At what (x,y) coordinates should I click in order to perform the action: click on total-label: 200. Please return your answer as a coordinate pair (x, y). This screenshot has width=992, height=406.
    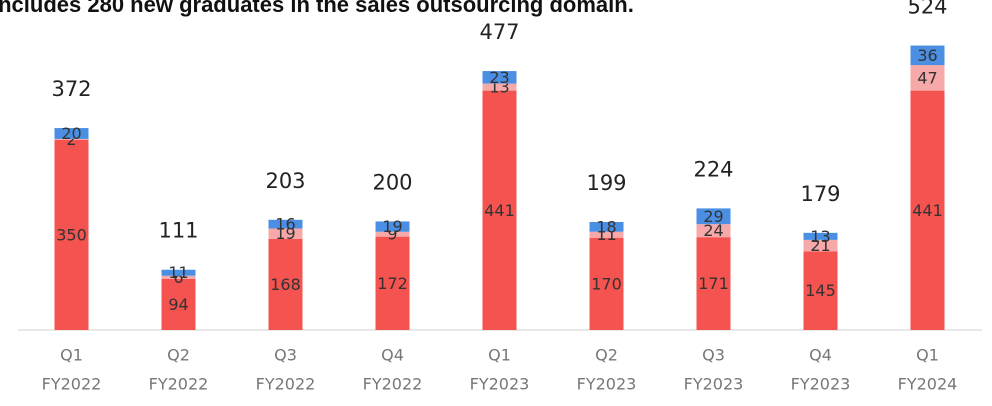
    Looking at the image, I should click on (392, 182).